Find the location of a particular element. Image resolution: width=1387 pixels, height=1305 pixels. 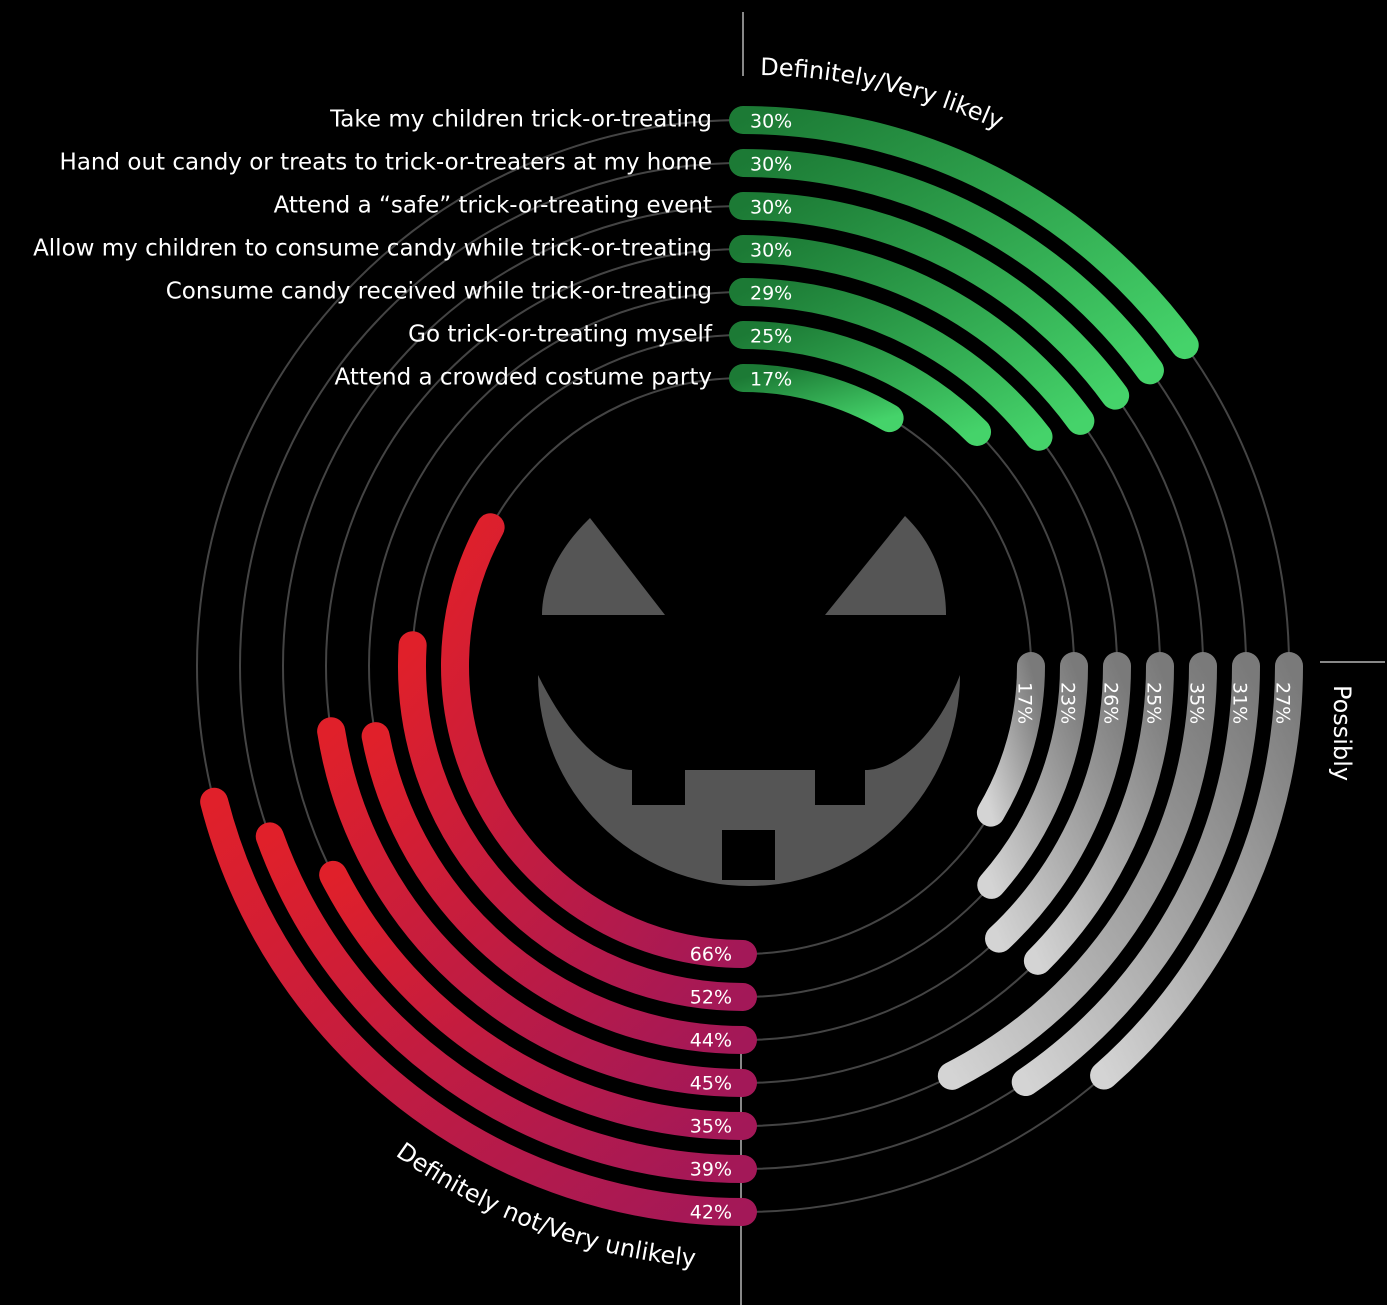

category-label: Attend a crowded costume party is located at coordinates (524, 378).